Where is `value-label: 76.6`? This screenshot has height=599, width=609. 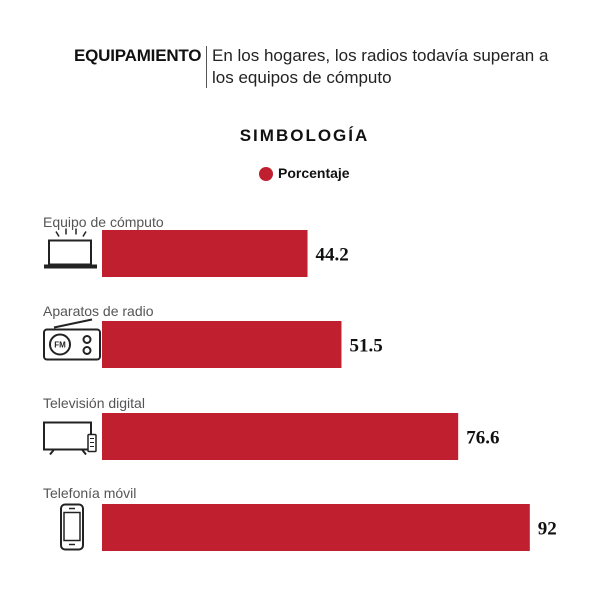
value-label: 76.6 is located at coordinates (482, 438).